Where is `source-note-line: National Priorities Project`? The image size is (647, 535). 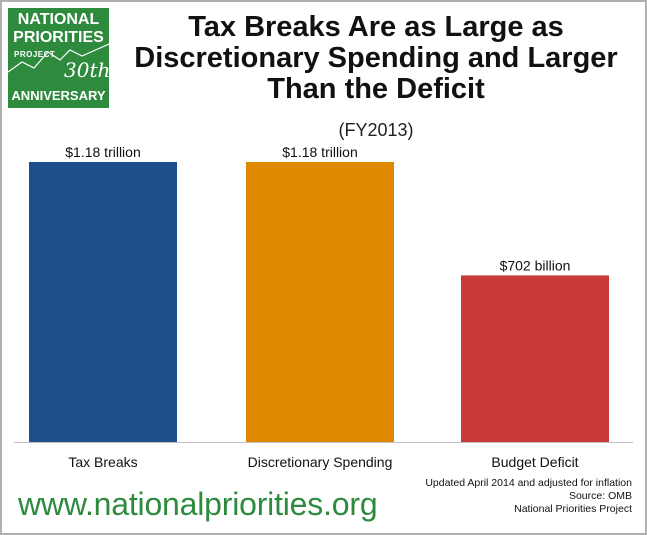
source-note-line: National Priorities Project is located at coordinates (573, 509).